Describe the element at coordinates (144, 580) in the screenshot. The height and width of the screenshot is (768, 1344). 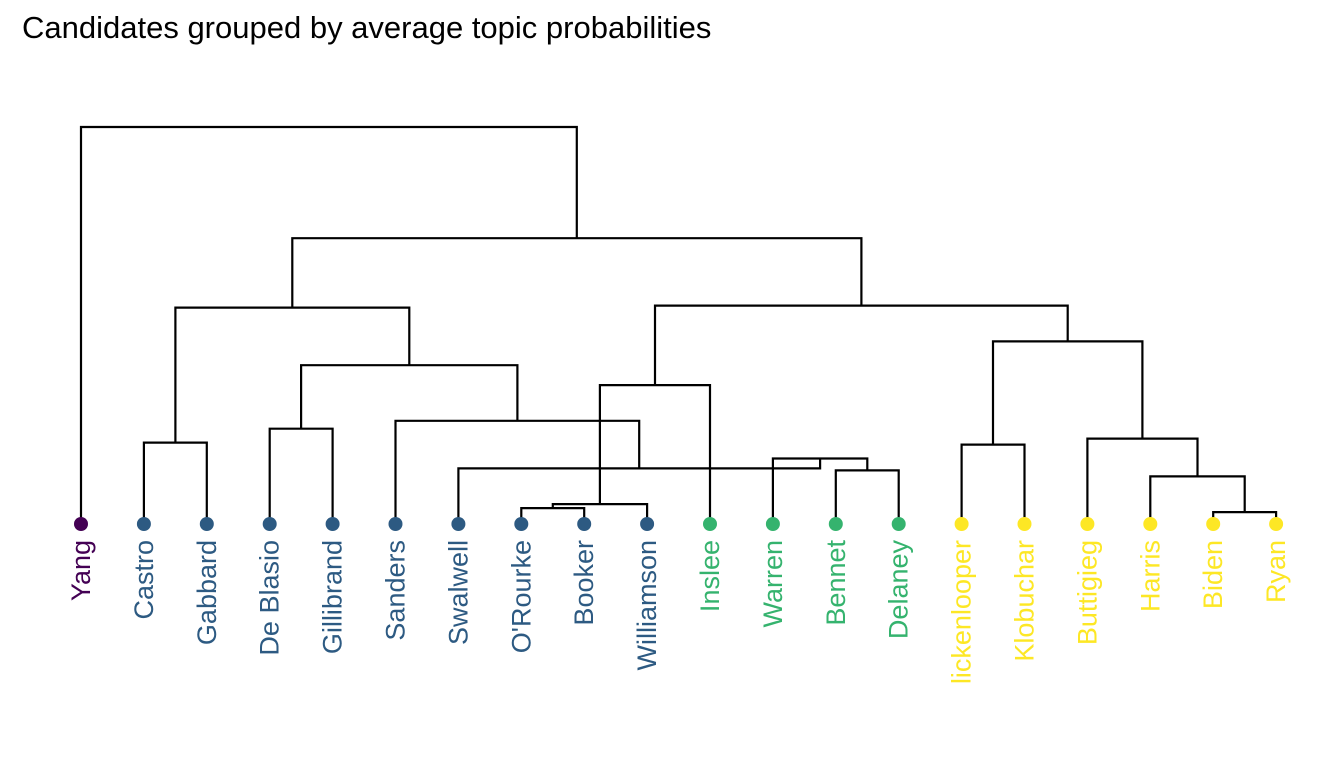
I see `leaf-label: Castro` at that location.